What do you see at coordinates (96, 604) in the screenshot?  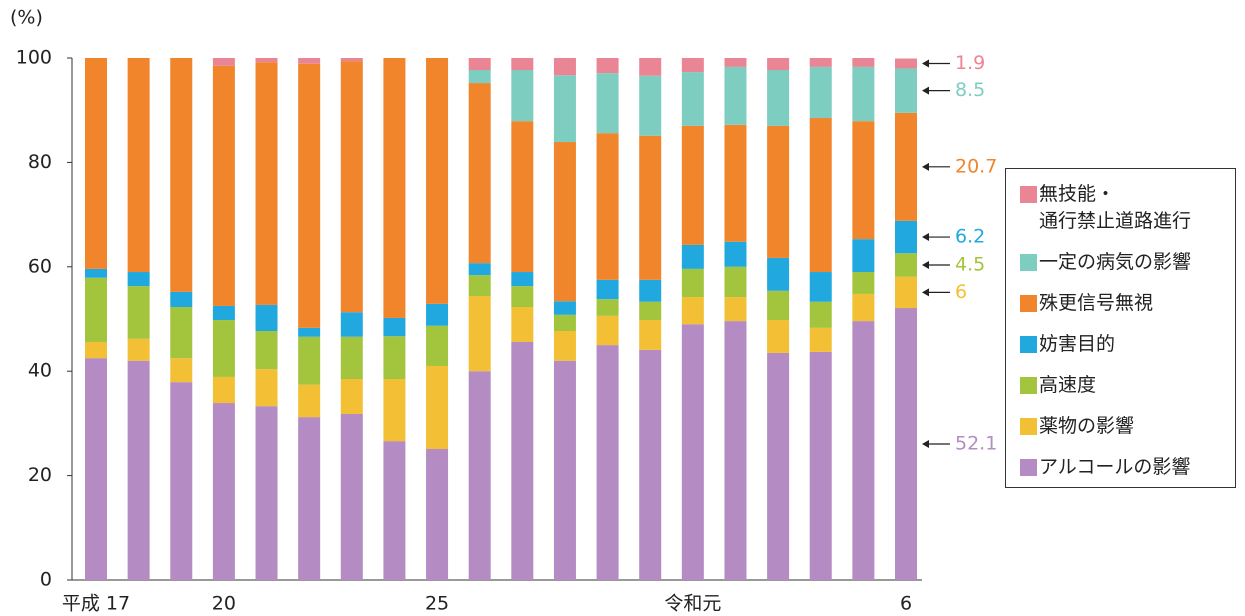 I see `x-tick-label: 平成 17` at bounding box center [96, 604].